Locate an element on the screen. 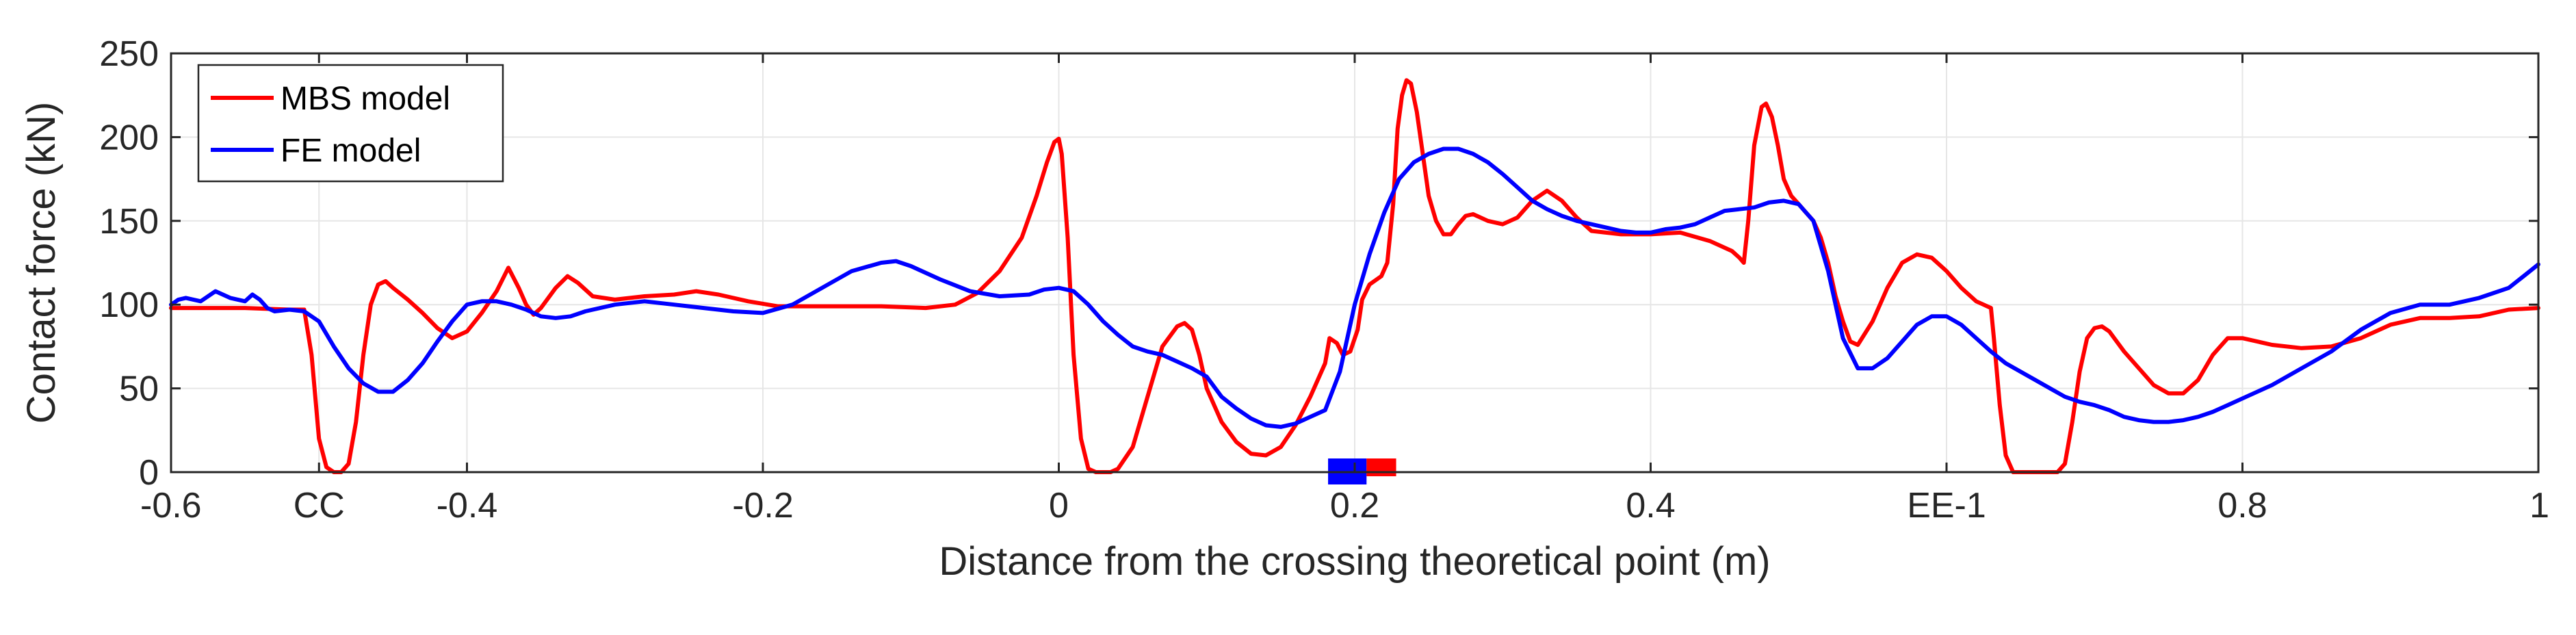 Image resolution: width=2576 pixels, height=635 pixels. x-tick-label: CC is located at coordinates (319, 506).